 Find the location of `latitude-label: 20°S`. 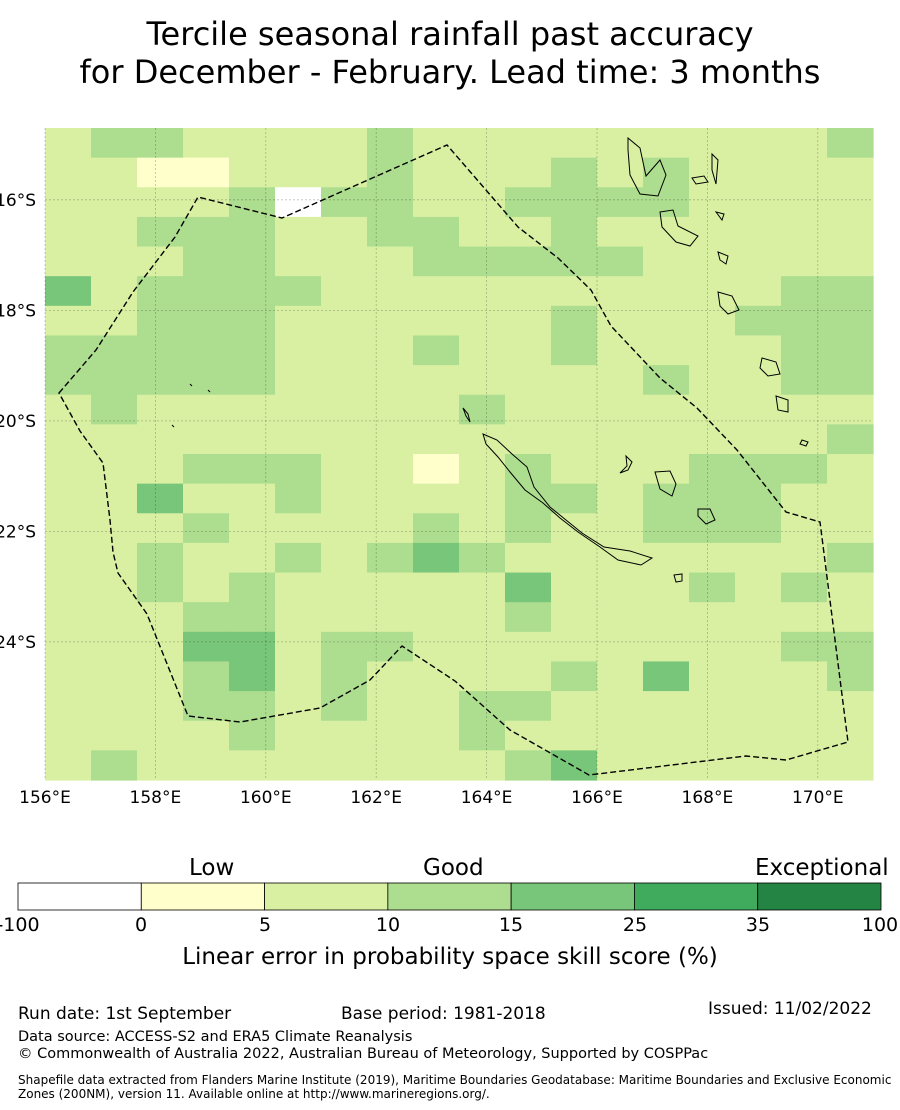

latitude-label: 20°S is located at coordinates (18, 422).